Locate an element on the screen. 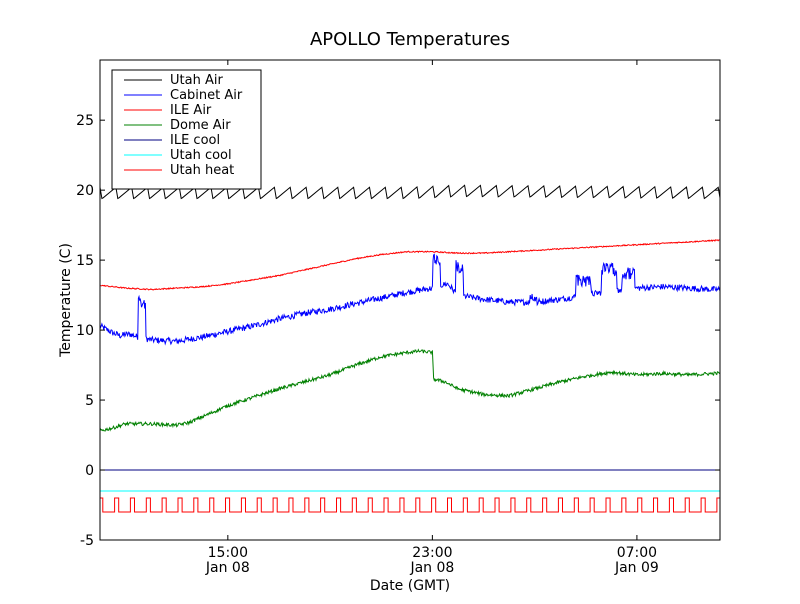 Image resolution: width=800 pixels, height=604 pixels. legend-label-utah-cool: Utah cool is located at coordinates (201, 155).